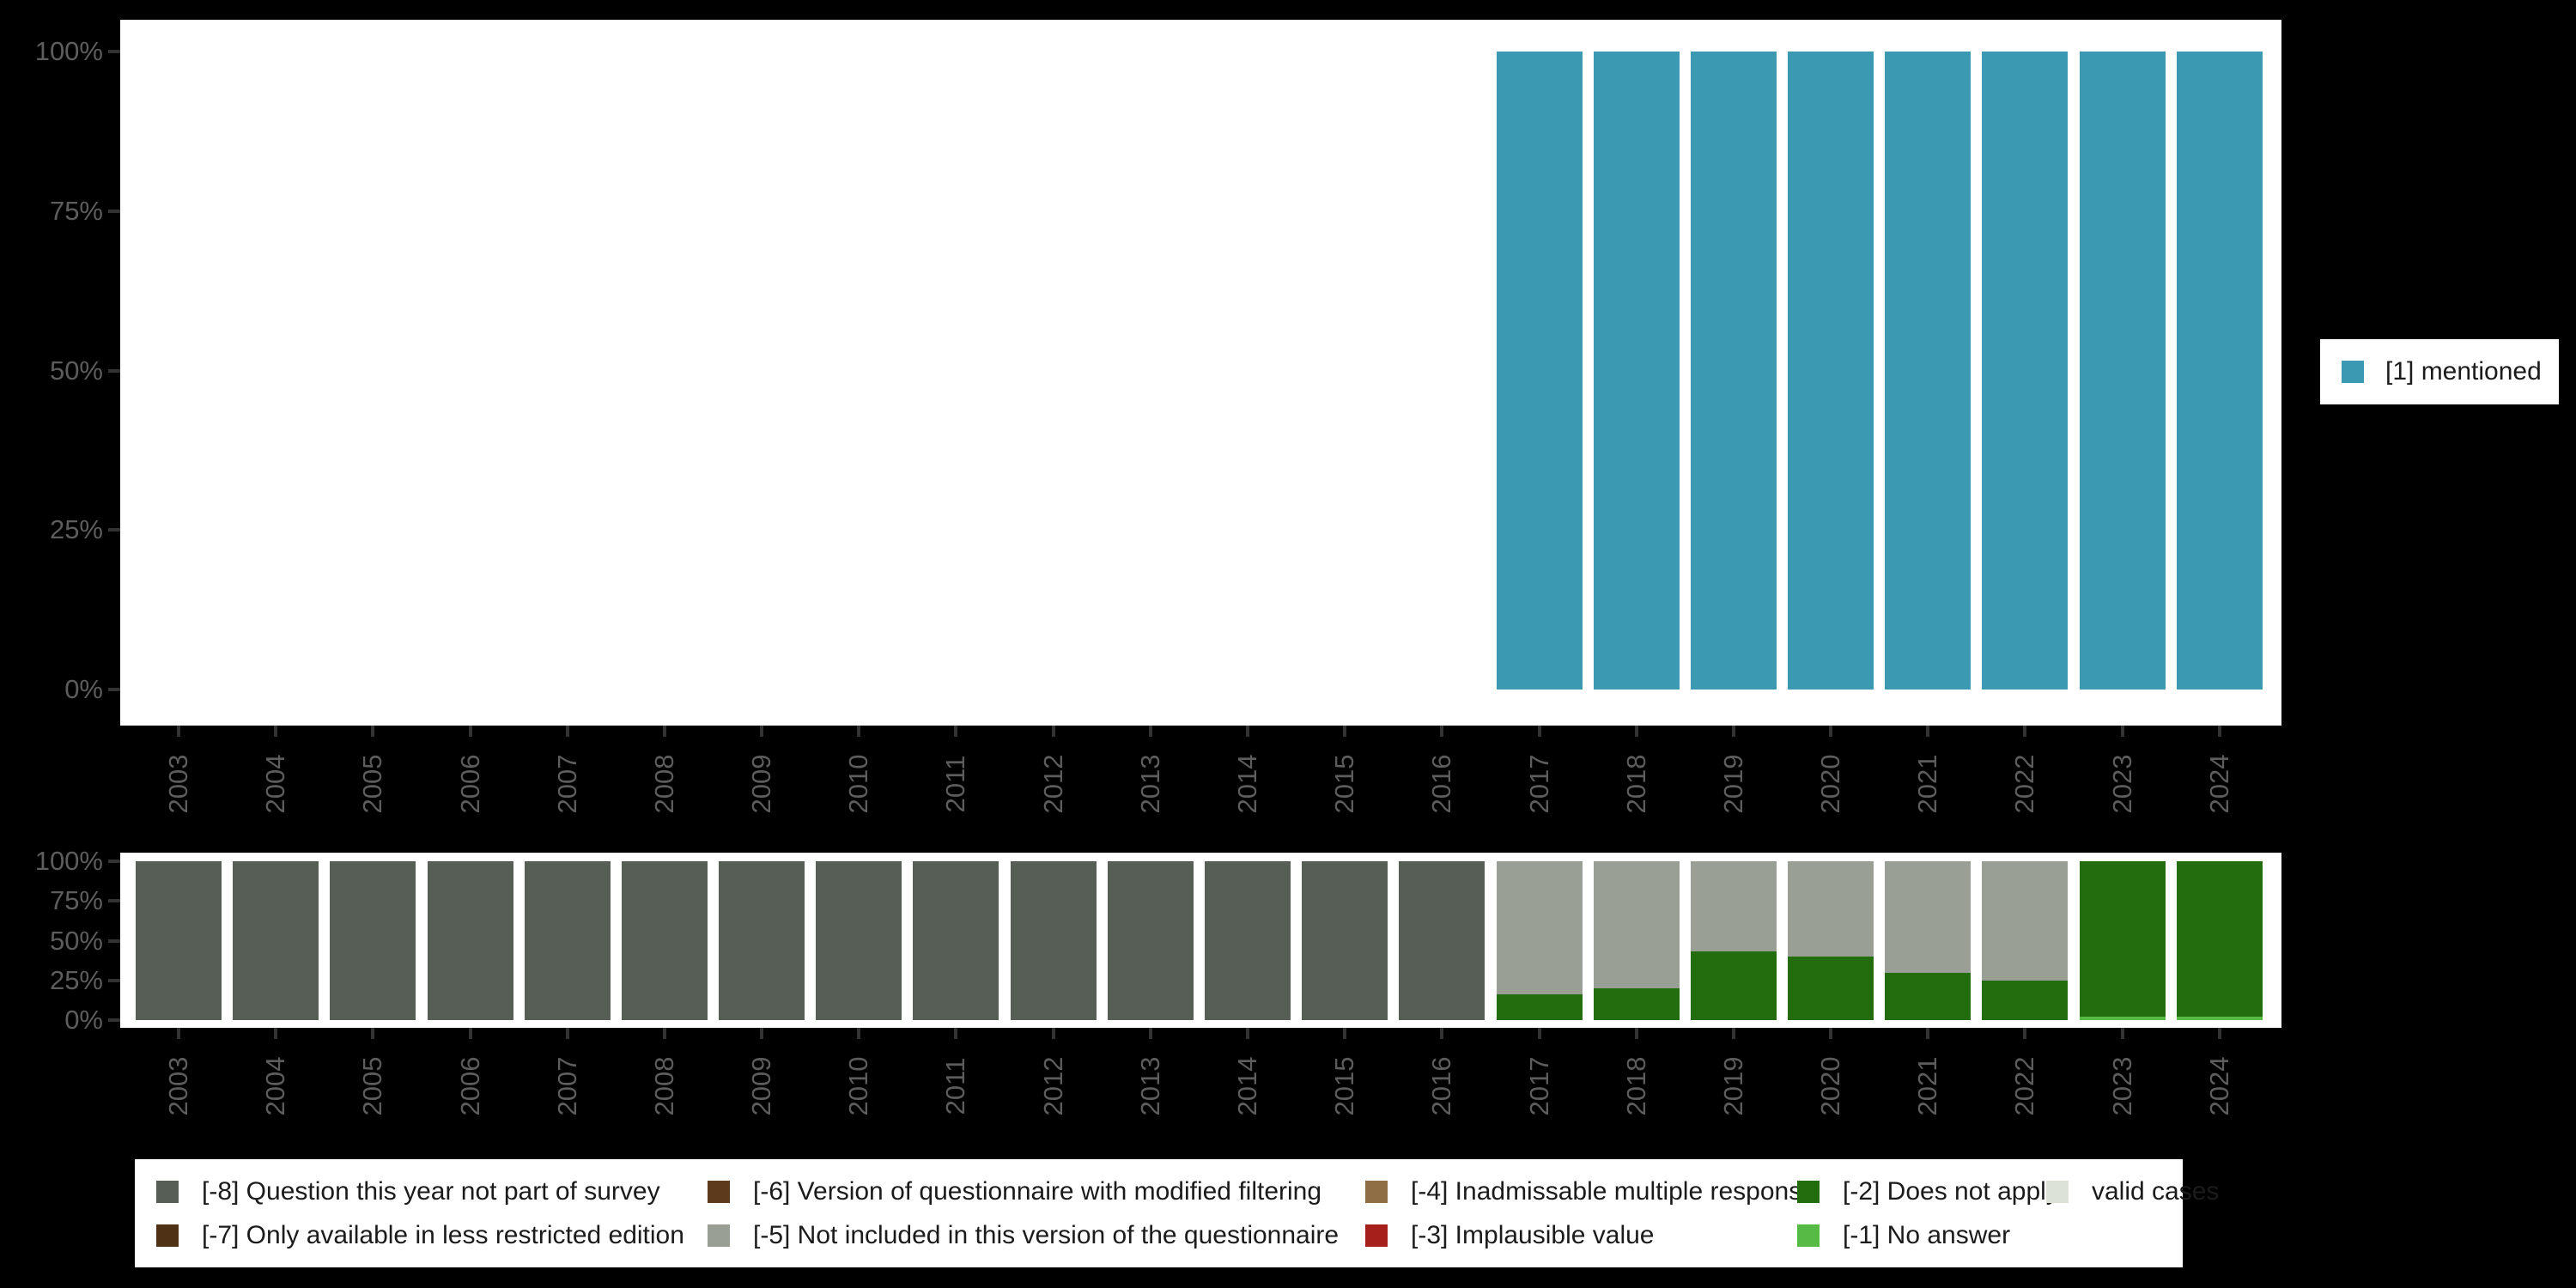  Describe the element at coordinates (275, 784) in the screenshot. I see `x-axis-label: 2004` at that location.